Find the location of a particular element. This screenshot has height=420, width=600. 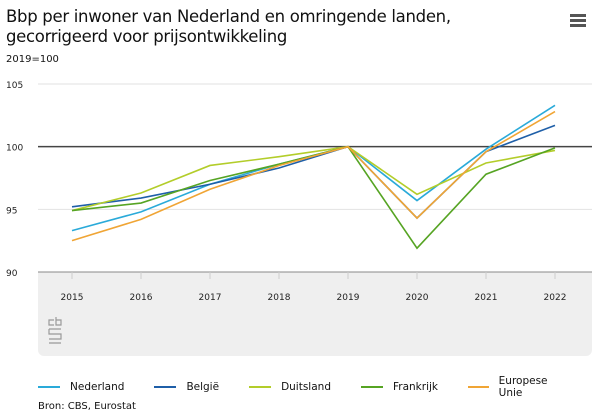

legend-item: Frankrijk is located at coordinates (399, 387).